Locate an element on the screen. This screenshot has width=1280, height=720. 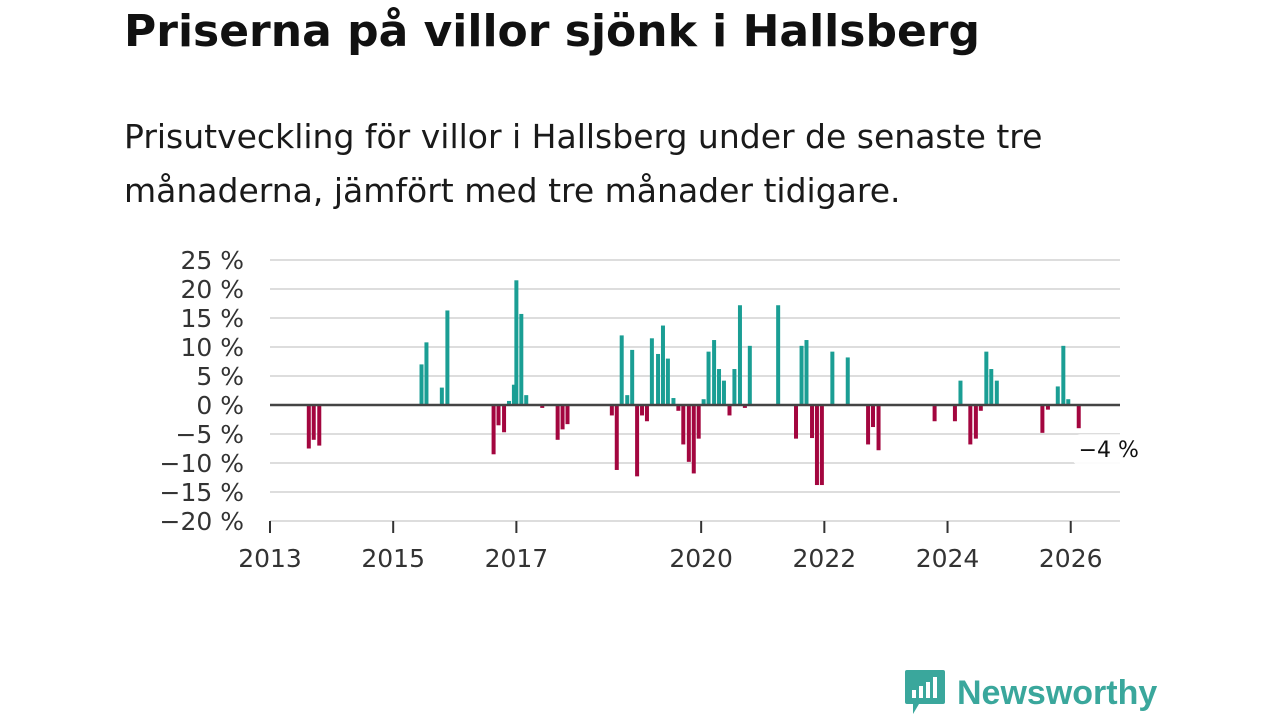
y-tick-label: −10 % is located at coordinates (202, 463).